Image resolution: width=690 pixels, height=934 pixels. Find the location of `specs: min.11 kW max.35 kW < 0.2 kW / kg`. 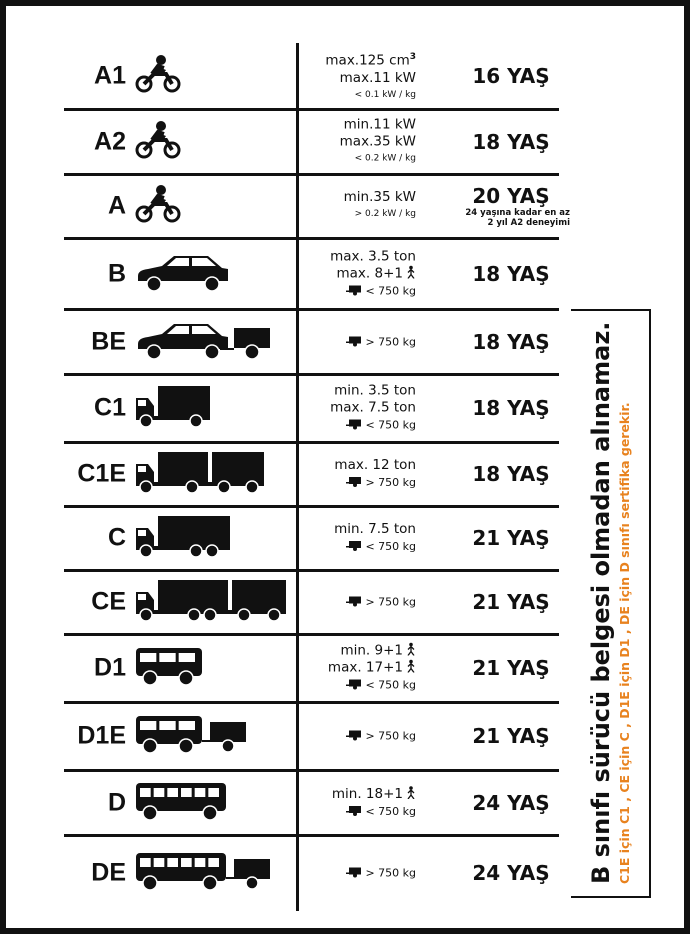

specs: min.11 kW max.35 kW < 0.2 kW / kg is located at coordinates (378, 141).